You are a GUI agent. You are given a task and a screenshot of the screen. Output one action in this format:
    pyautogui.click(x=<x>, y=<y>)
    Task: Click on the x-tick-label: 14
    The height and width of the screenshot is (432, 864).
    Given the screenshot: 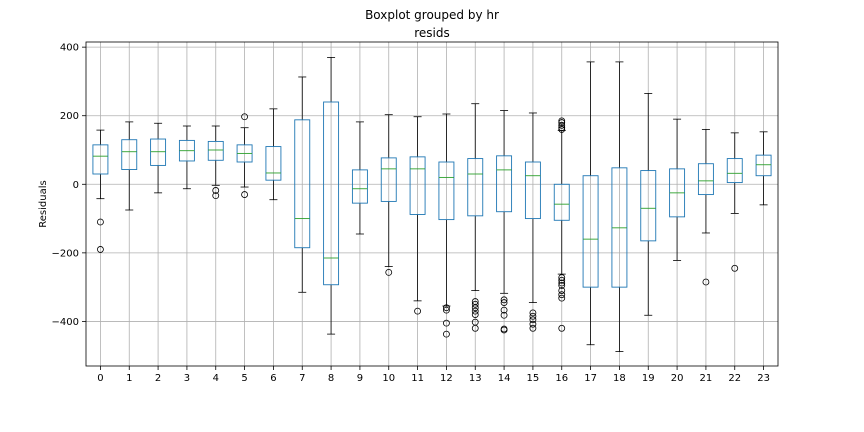 What is the action you would take?
    pyautogui.click(x=504, y=378)
    